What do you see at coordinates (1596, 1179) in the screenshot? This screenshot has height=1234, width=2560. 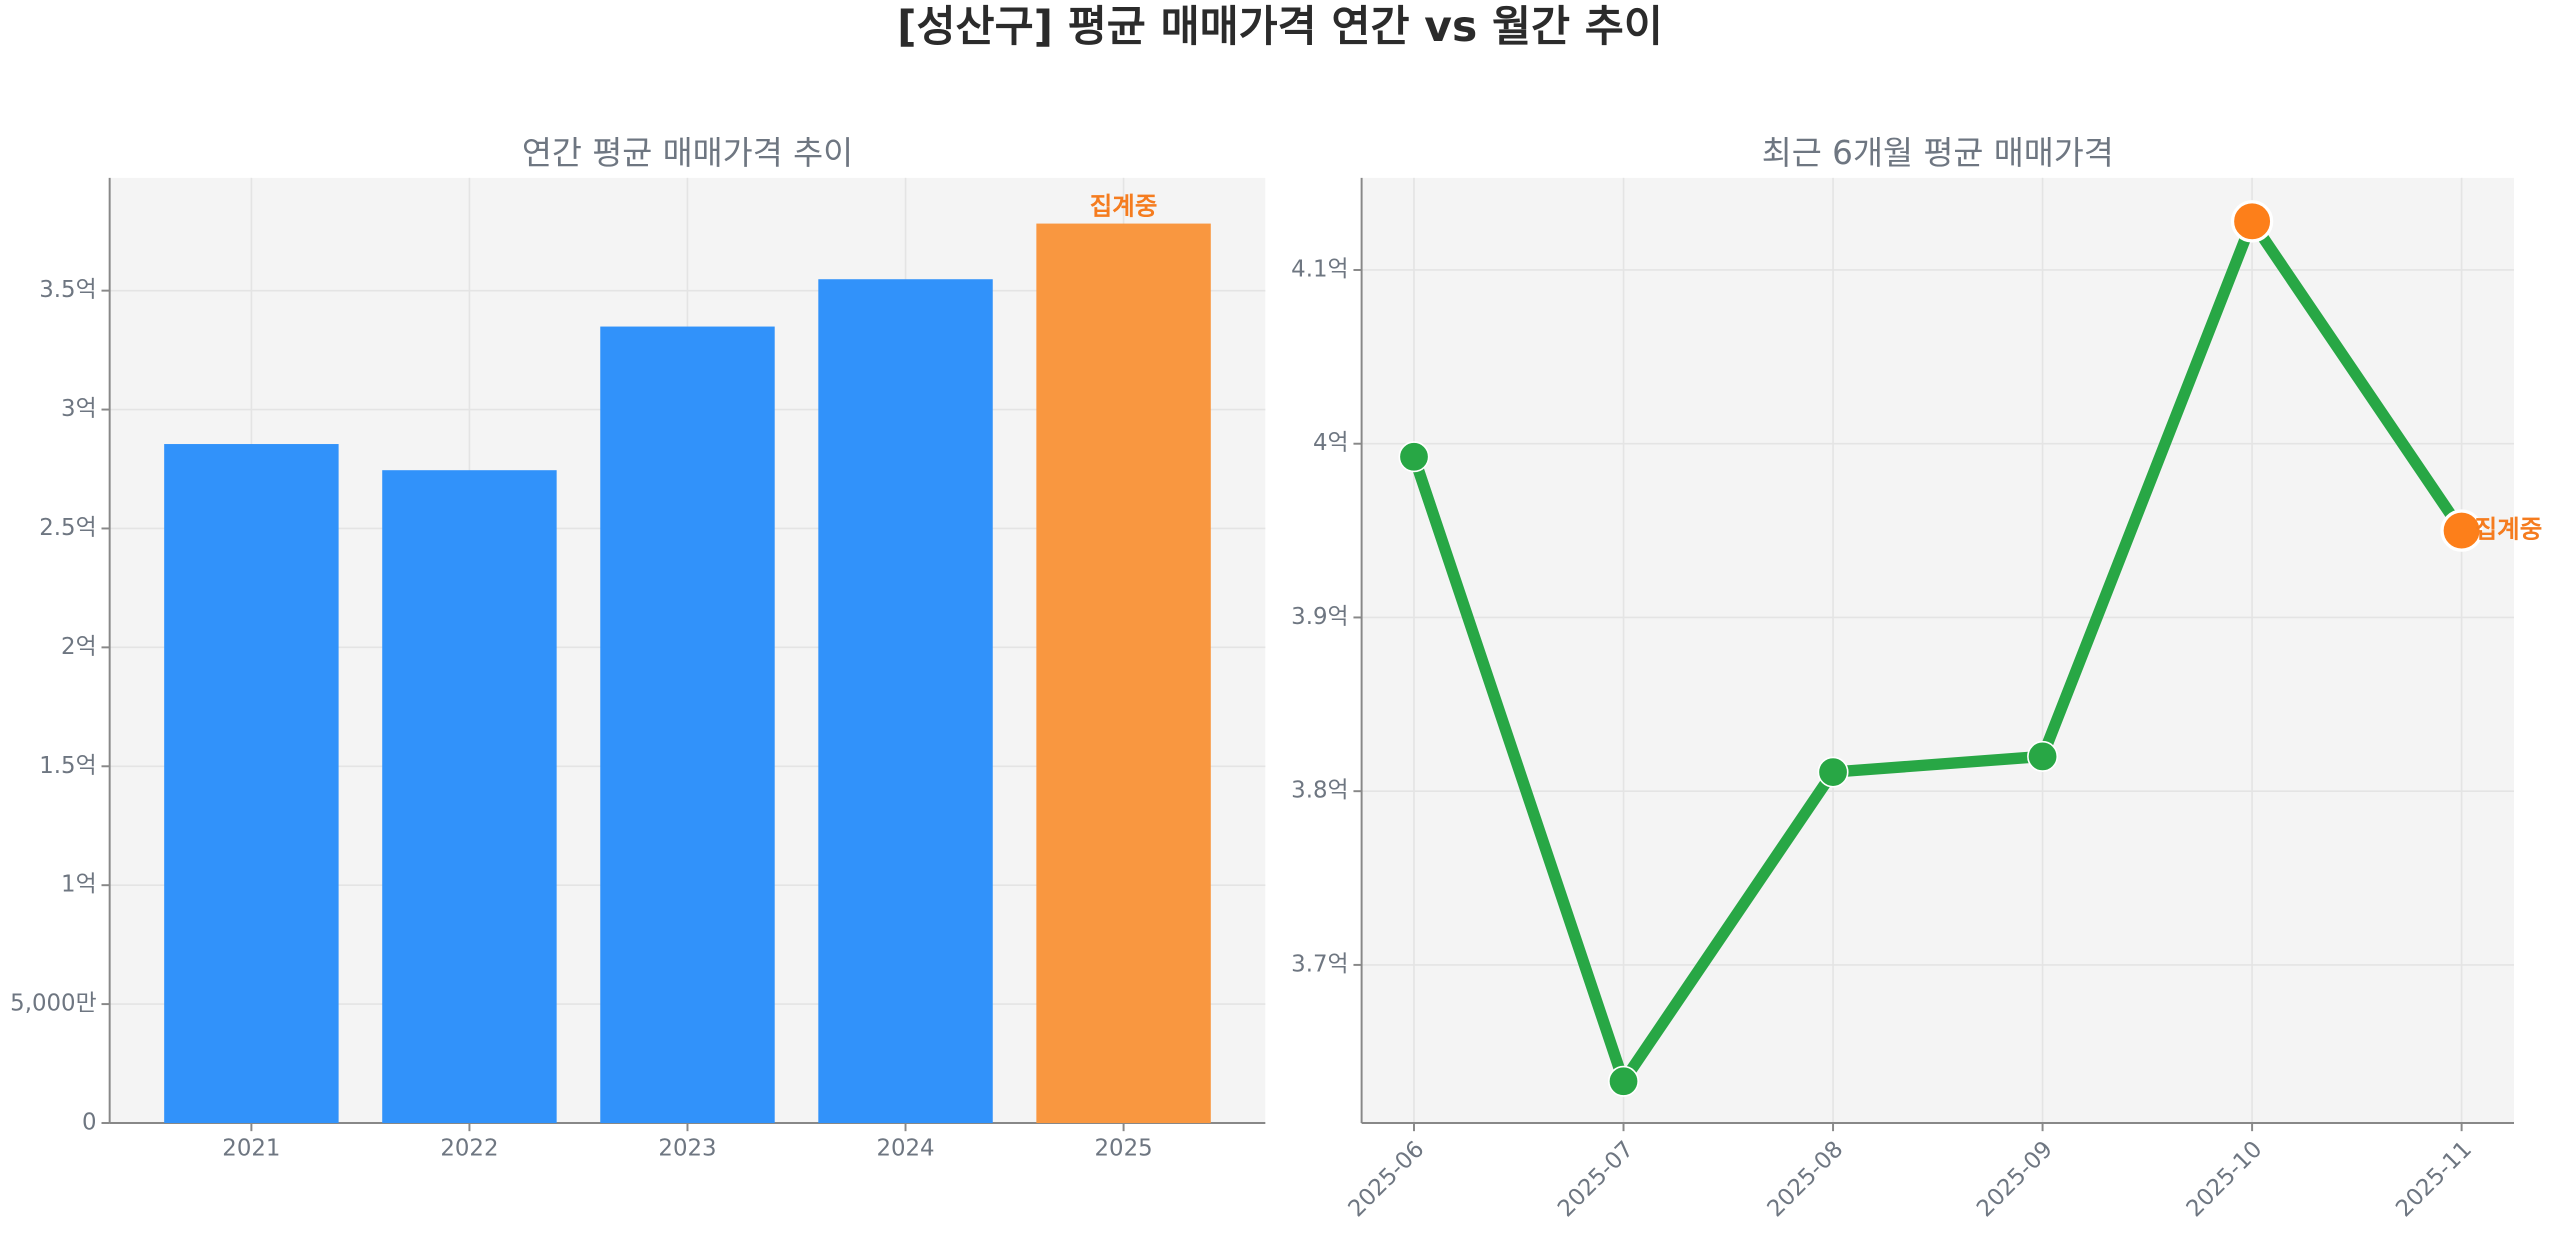 I see `x-tick-label: 2025-07` at bounding box center [1596, 1179].